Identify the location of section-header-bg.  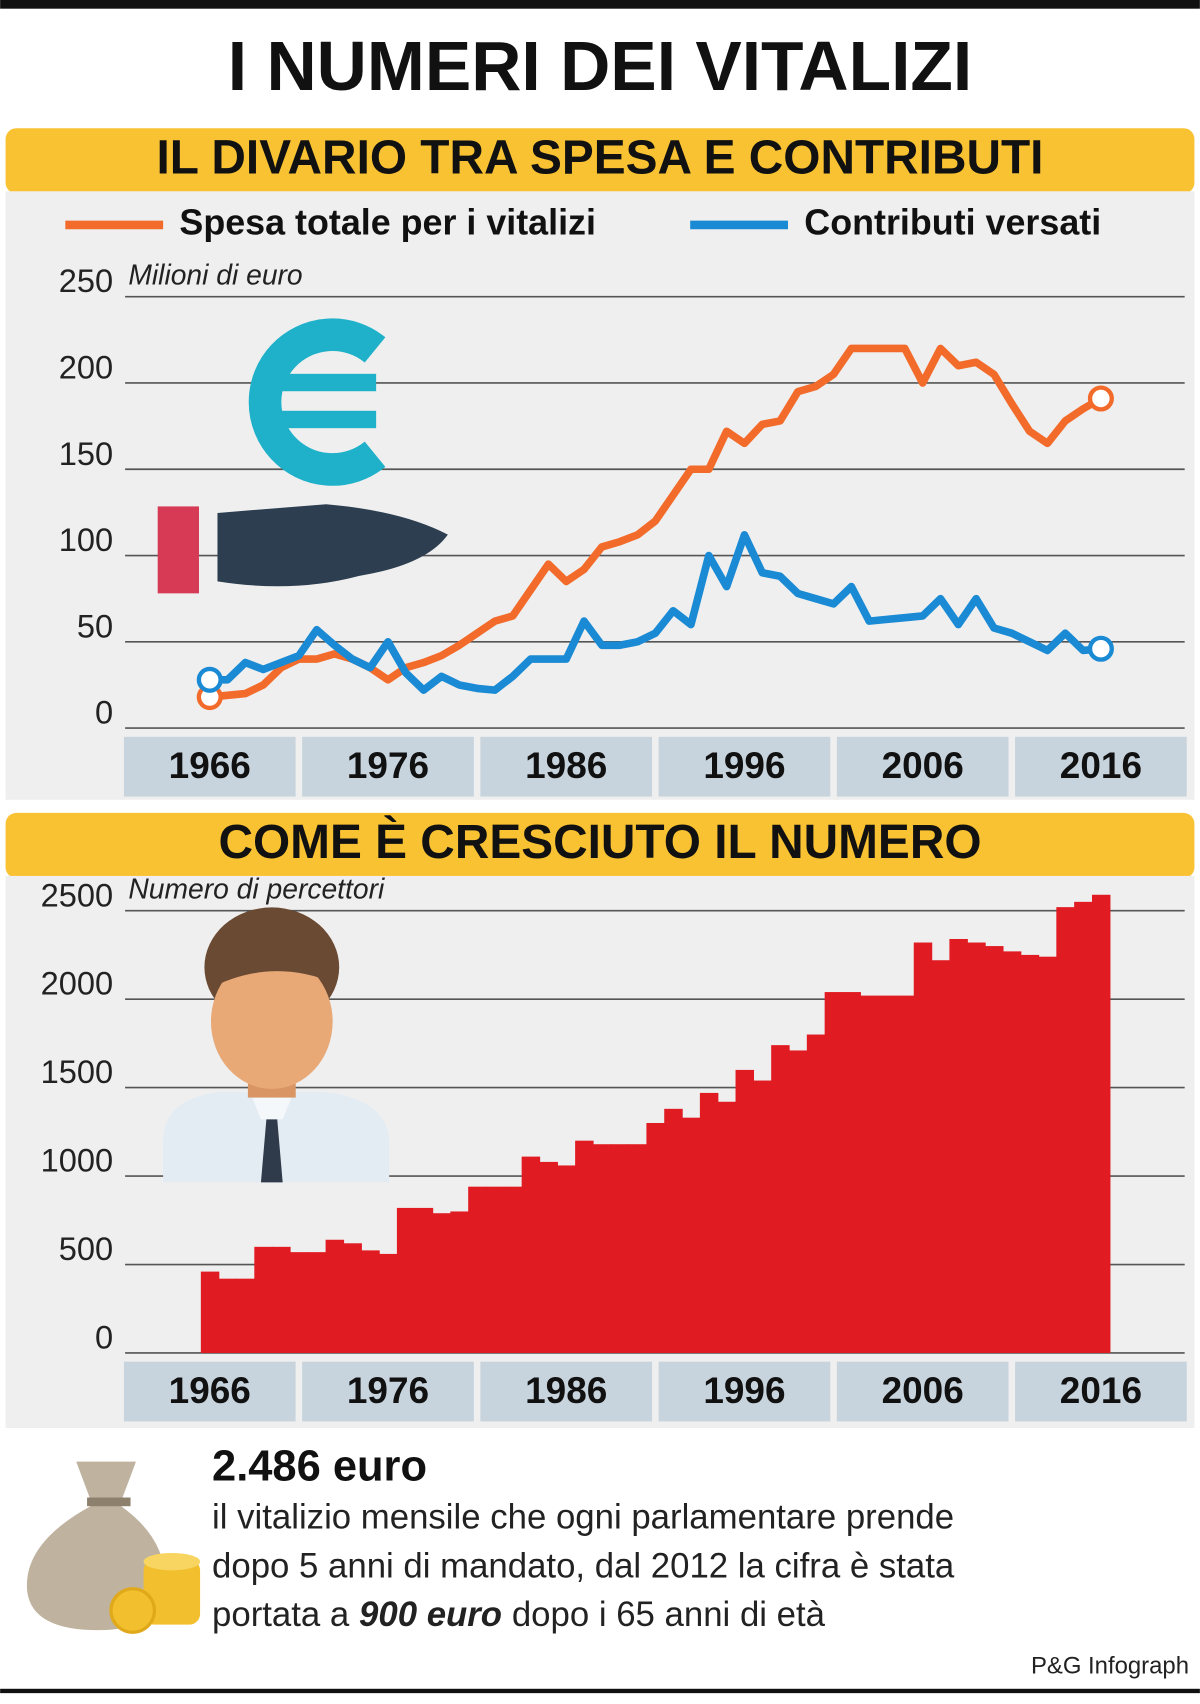
(600, 161).